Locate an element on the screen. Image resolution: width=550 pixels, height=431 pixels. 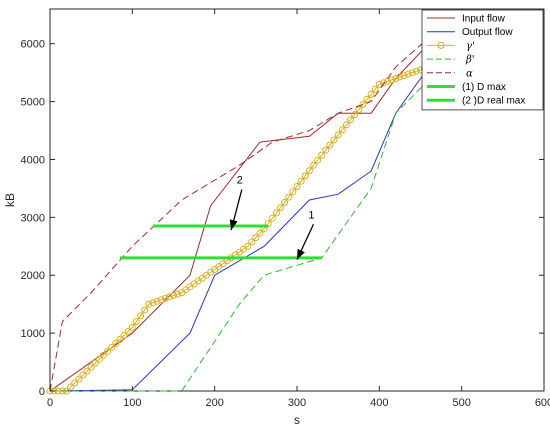
x-tick-label: 400 is located at coordinates (379, 403).